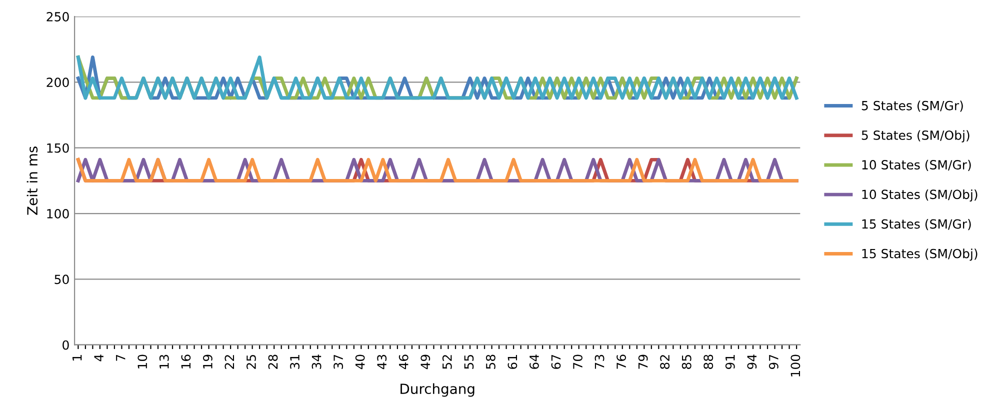 This screenshot has width=994, height=413. What do you see at coordinates (339, 361) in the screenshot?
I see `x-tick-label: 37` at bounding box center [339, 361].